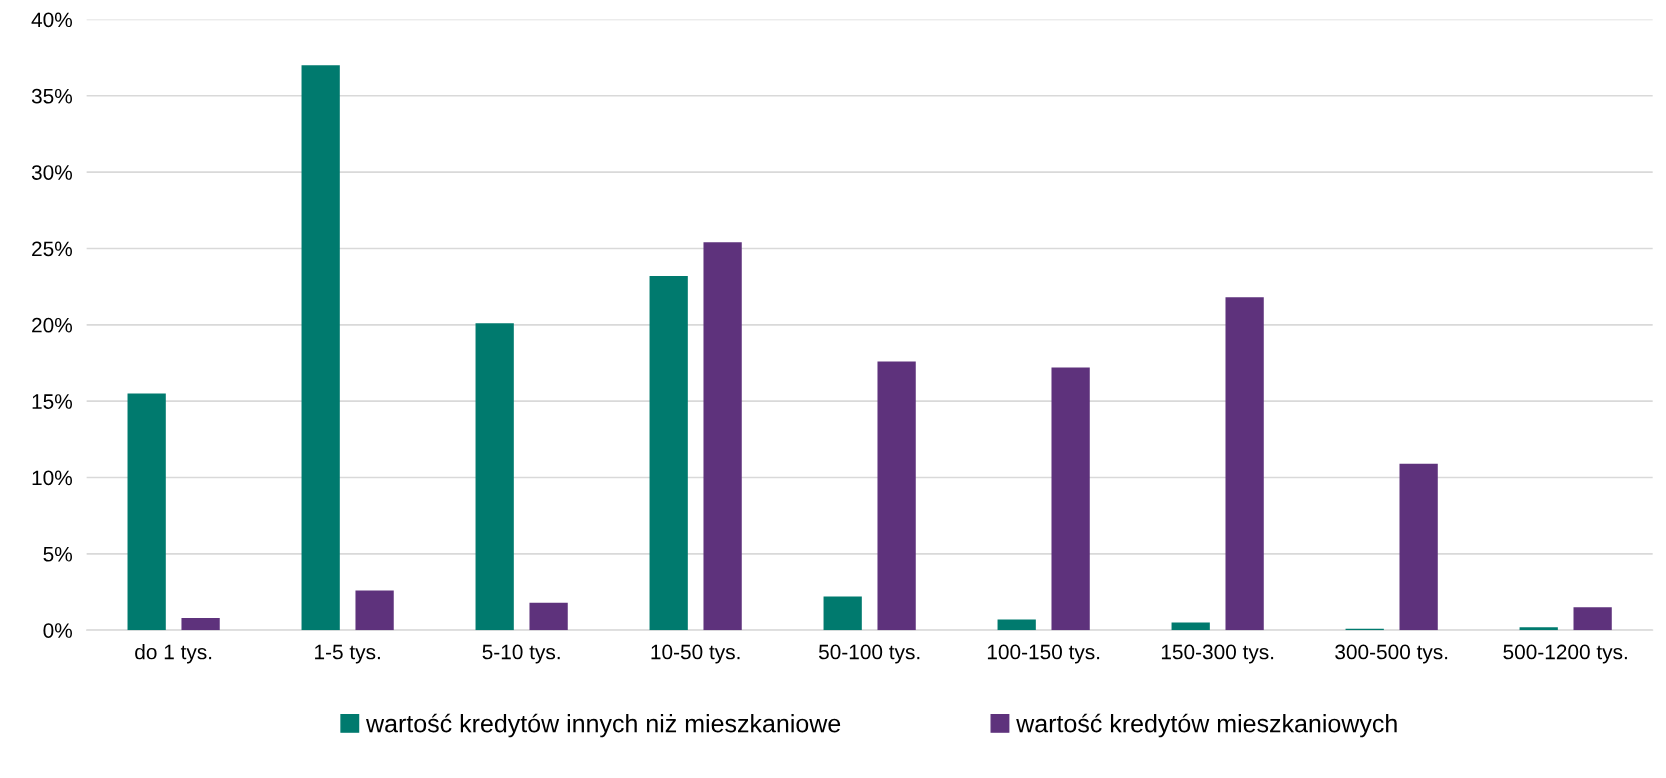 The height and width of the screenshot is (778, 1666). I want to click on x-tick-label: 1-5 tys., so click(347, 654).